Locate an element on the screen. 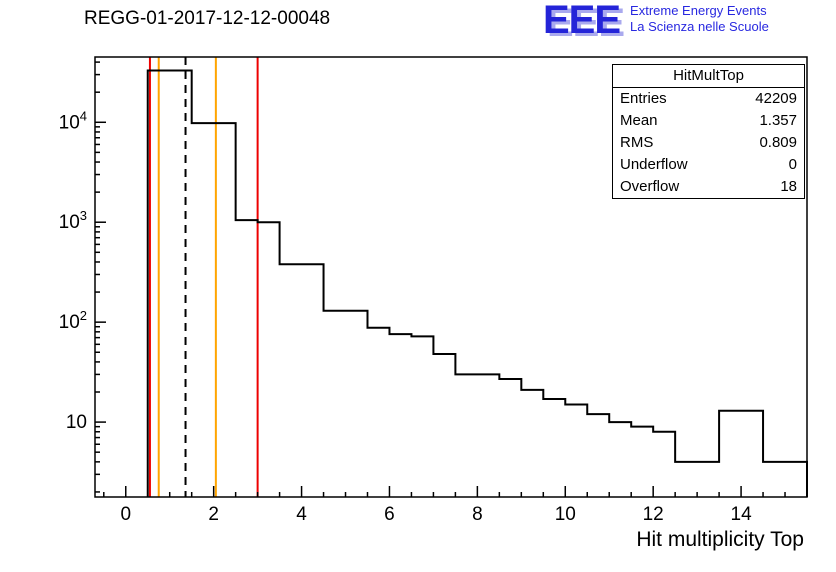 The width and height of the screenshot is (836, 572). x-tick-label: 2 is located at coordinates (213, 514).